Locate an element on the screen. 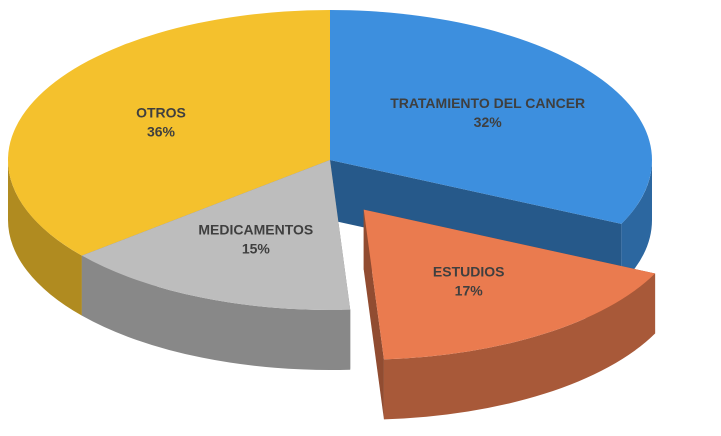 This screenshot has width=721, height=436. slice-label: OTROS is located at coordinates (161, 113).